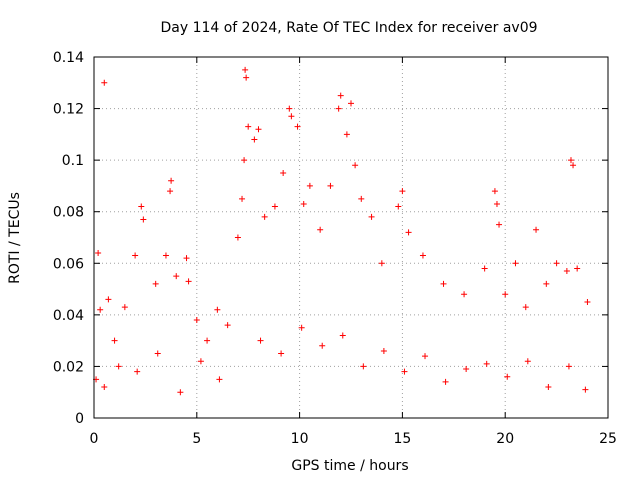 This screenshot has height=480, width=640. What do you see at coordinates (68, 58) in the screenshot?
I see `y-tick-label: 0.14` at bounding box center [68, 58].